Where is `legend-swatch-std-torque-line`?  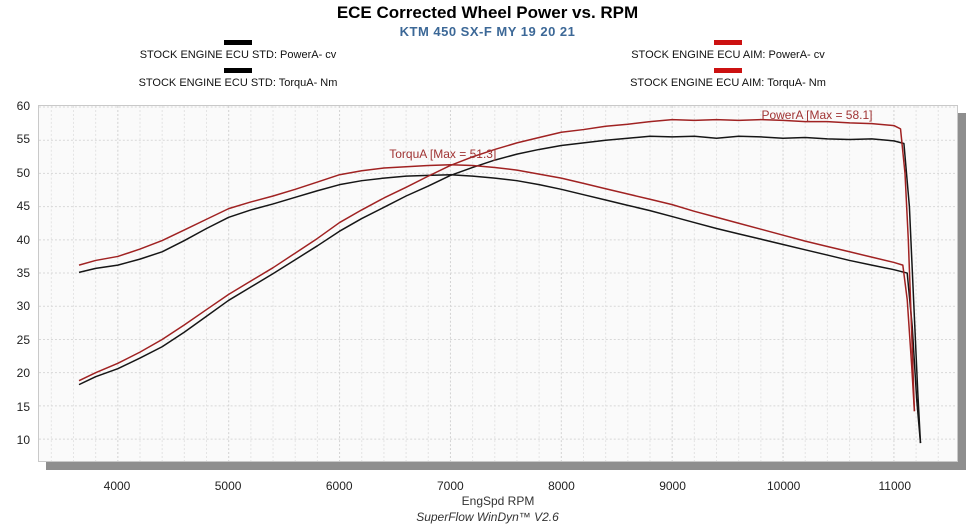
legend-swatch-std-torque-line is located at coordinates (237, 70).